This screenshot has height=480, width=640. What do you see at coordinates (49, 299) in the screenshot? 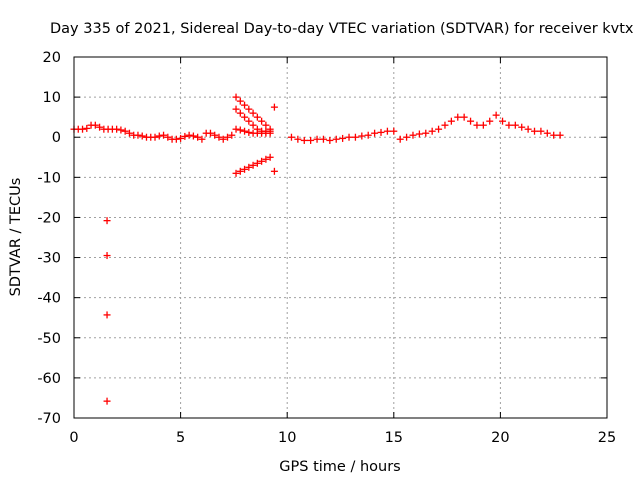
I see `y-tick-label: -40` at bounding box center [49, 299].